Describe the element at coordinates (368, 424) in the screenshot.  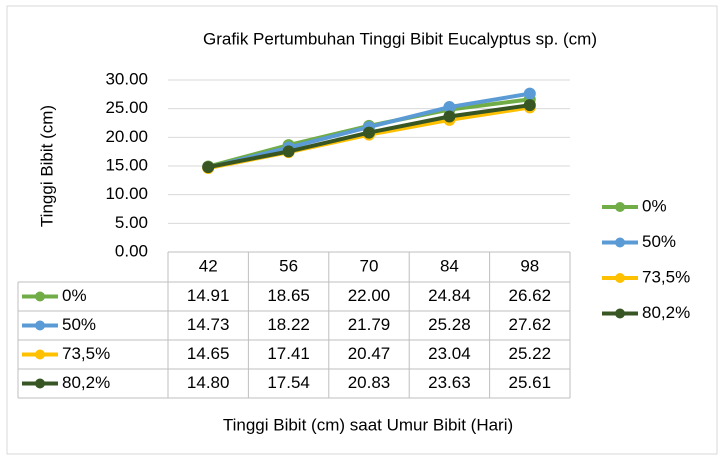
I see `x-axis-title: Tinggi Bibit (cm) saat Umur Bibit (Hari)` at that location.